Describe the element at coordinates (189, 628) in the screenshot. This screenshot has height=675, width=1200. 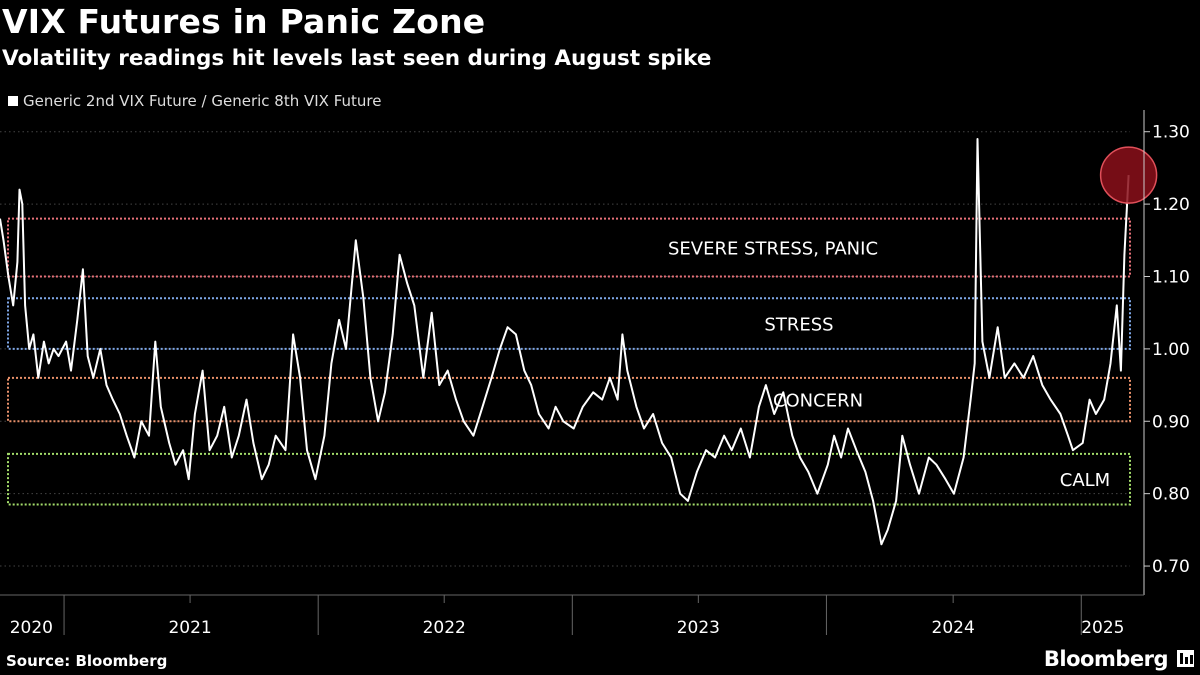
I see `x-tick-label: 2021` at that location.